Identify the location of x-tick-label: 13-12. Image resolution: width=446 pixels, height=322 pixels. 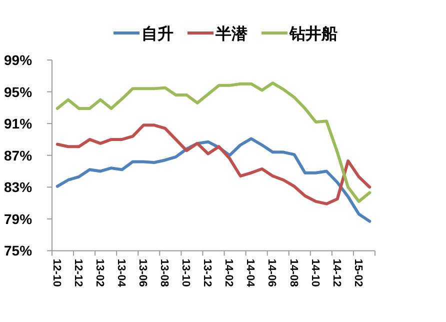
(207, 272).